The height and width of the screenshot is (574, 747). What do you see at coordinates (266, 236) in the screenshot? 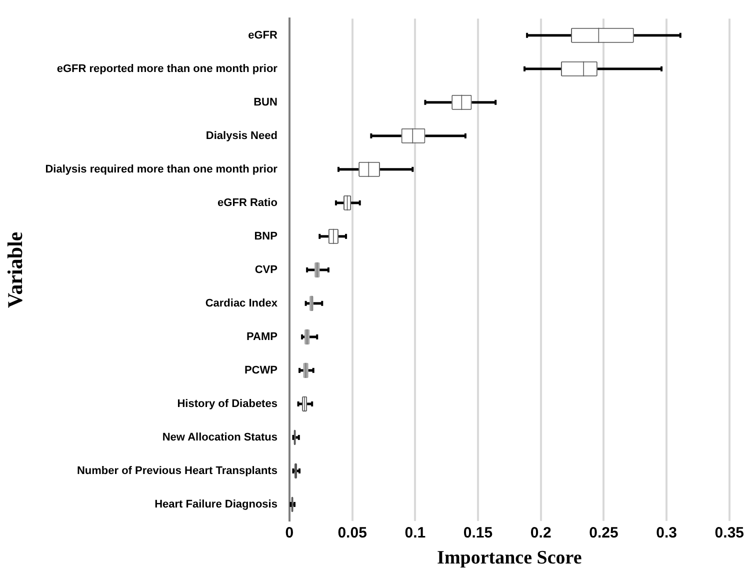
I see `y-tick-label: BNP` at bounding box center [266, 236].